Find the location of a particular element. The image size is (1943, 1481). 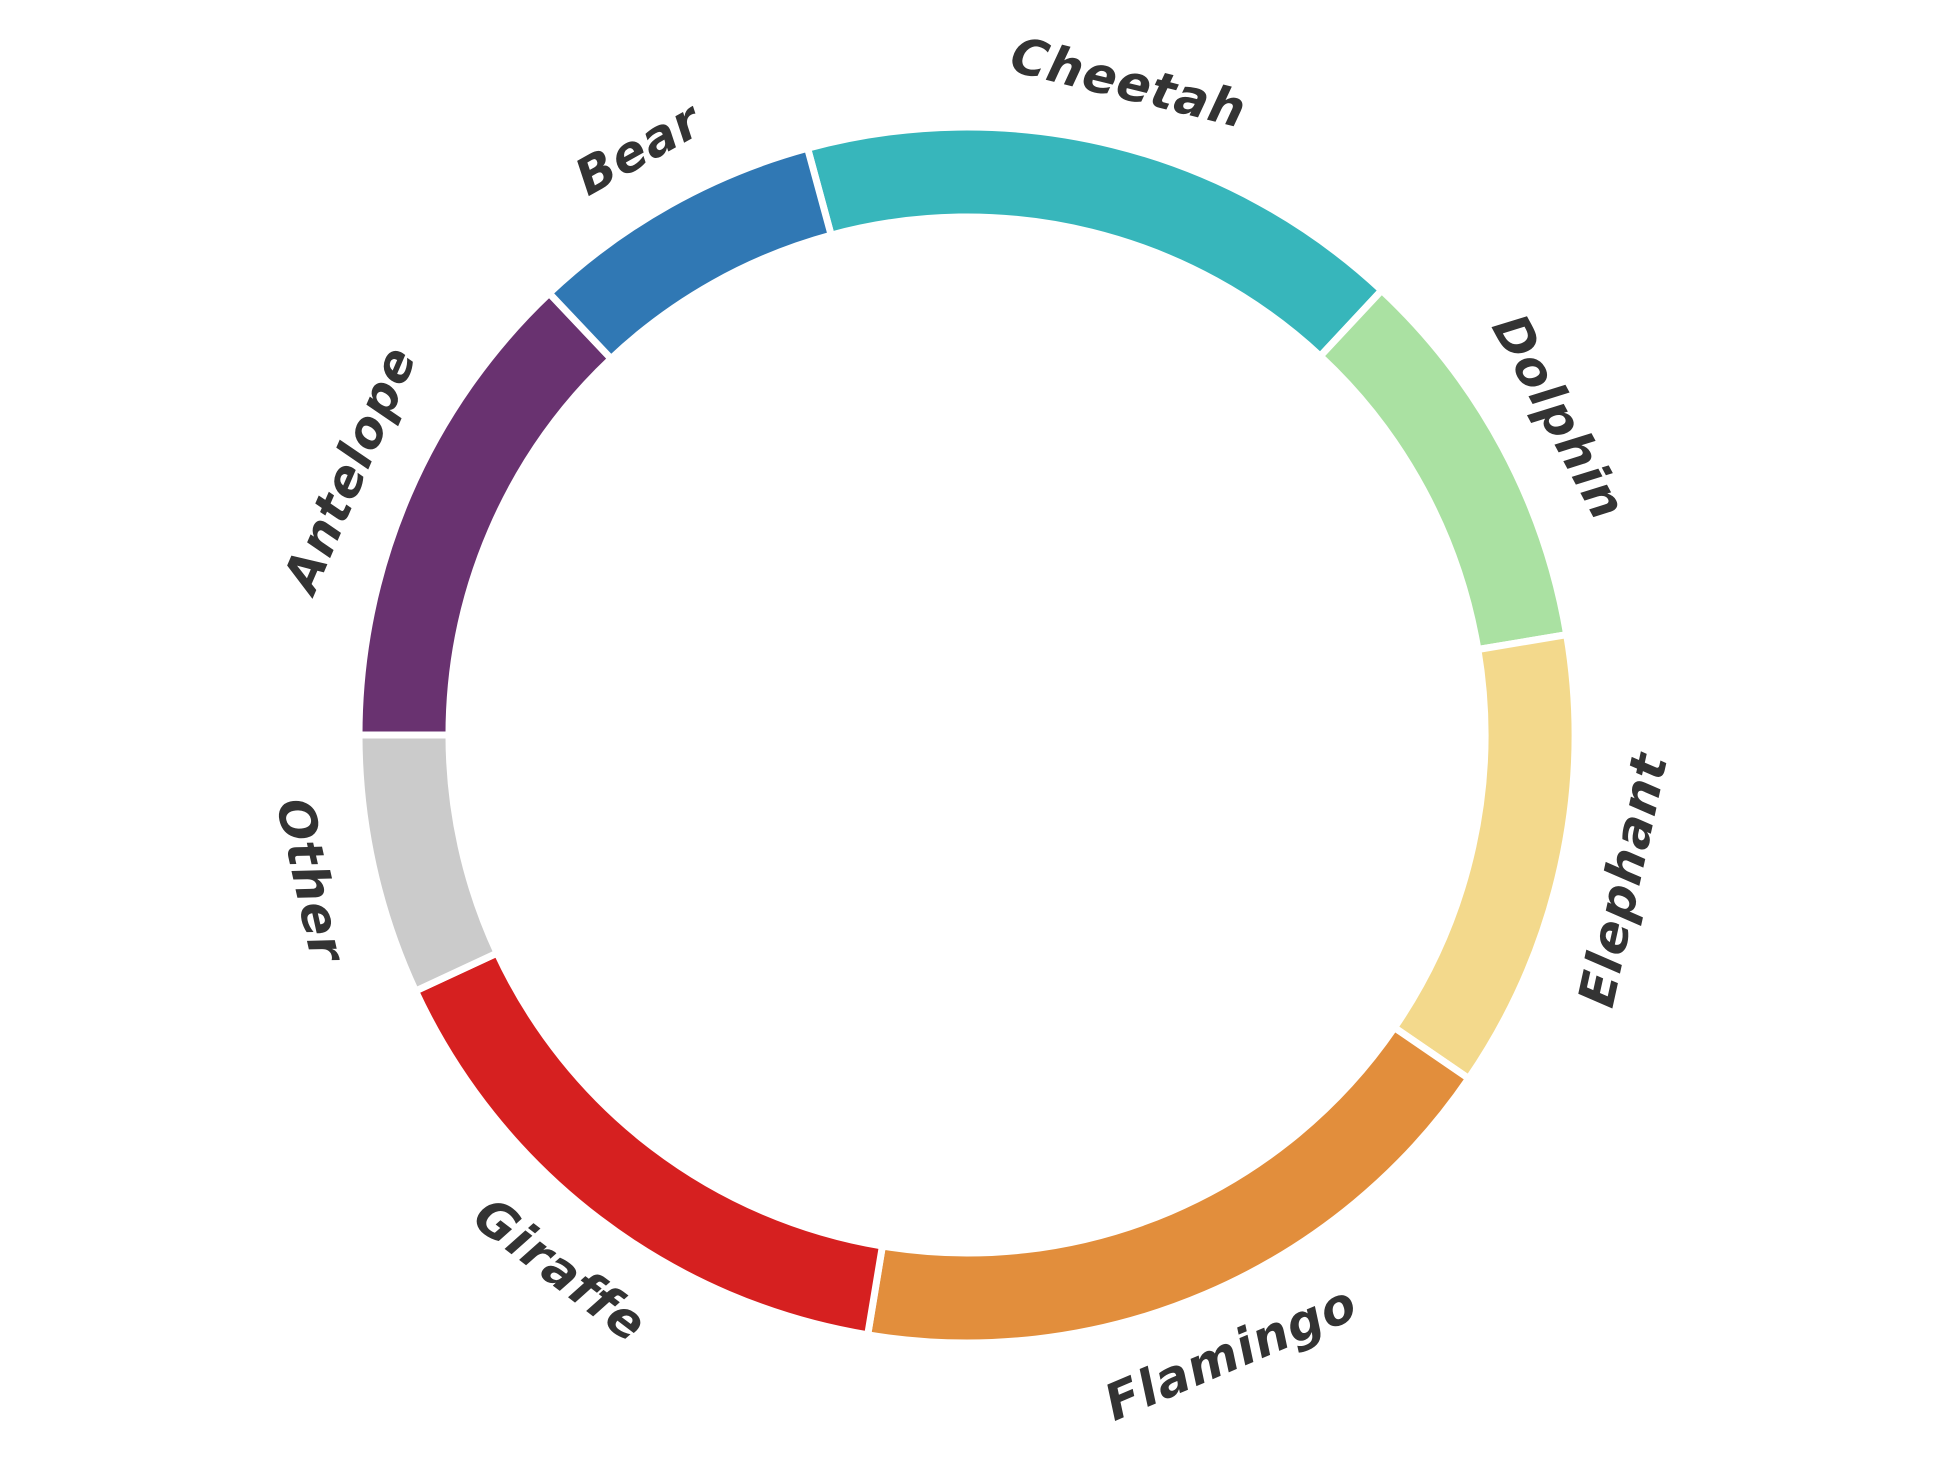

donut-segment-other is located at coordinates (428, 863).